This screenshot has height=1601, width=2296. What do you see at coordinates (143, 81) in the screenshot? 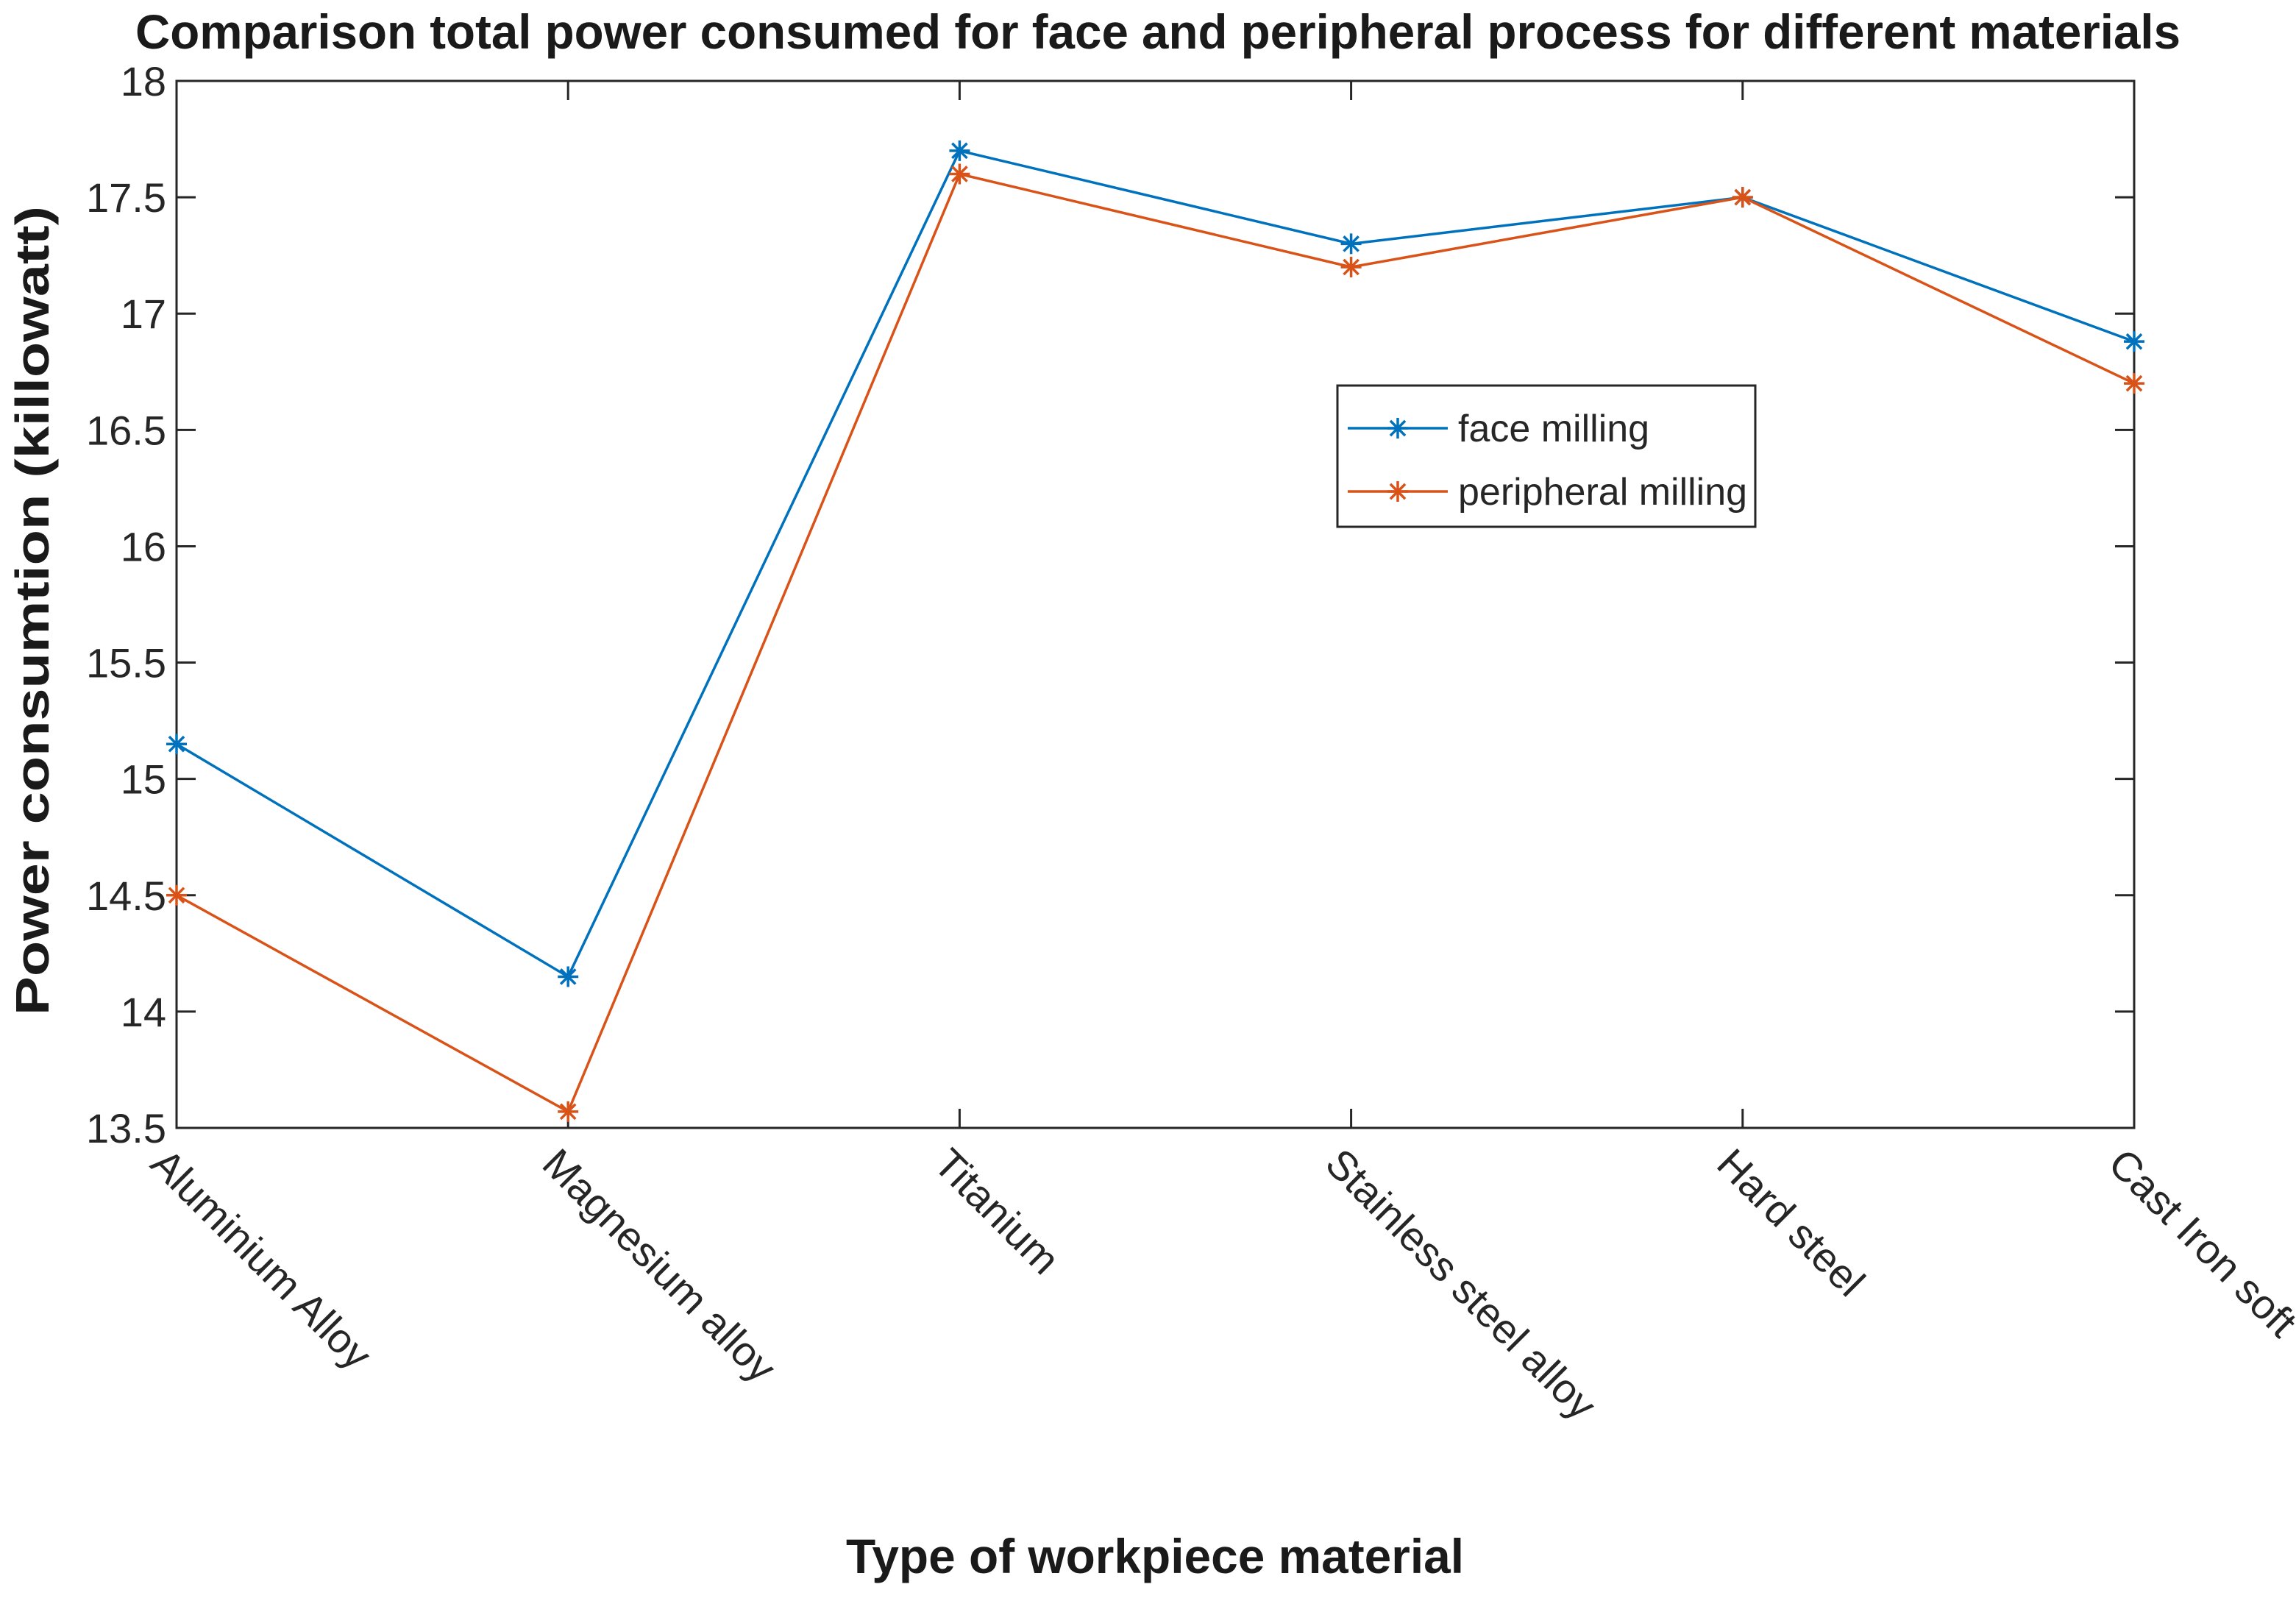
I see `y-tick-label: 18` at bounding box center [143, 81].